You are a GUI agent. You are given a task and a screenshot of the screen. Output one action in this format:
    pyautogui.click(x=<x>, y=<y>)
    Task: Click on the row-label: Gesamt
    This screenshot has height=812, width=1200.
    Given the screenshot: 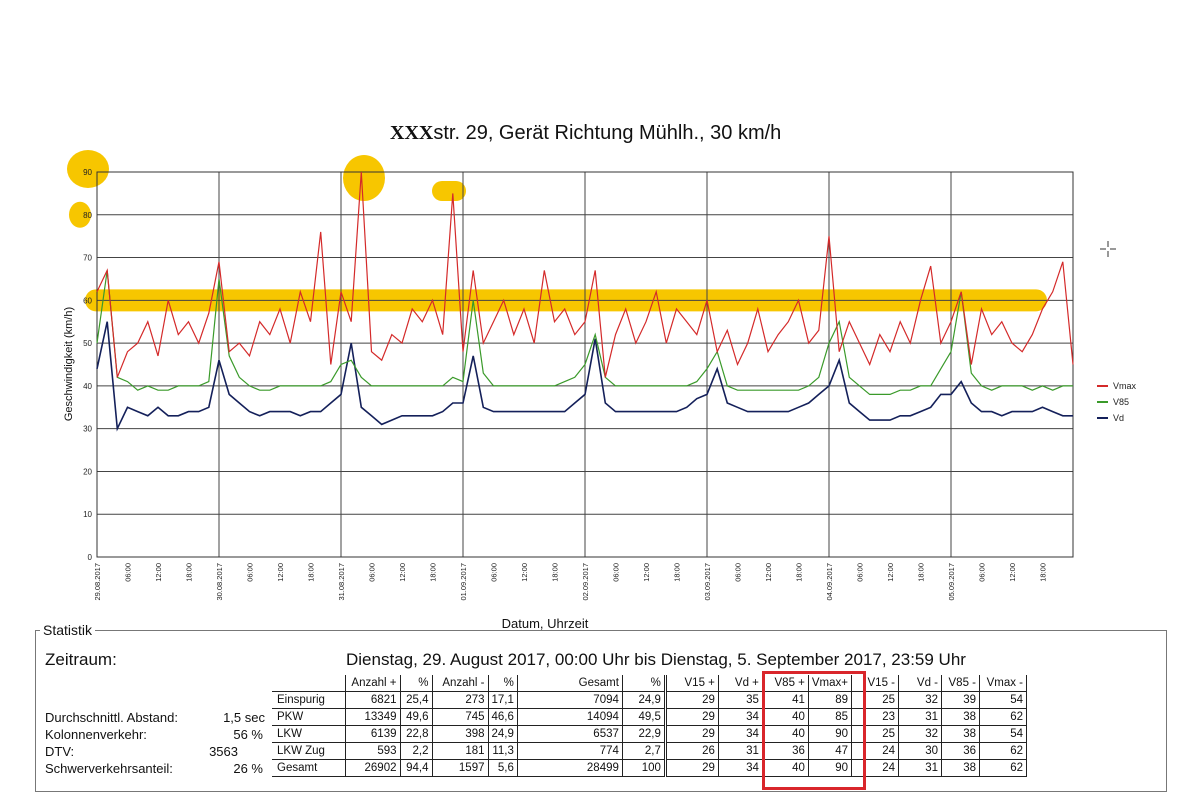 What is the action you would take?
    pyautogui.click(x=309, y=768)
    